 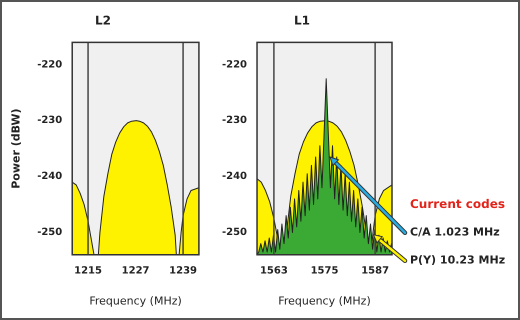 What do you see at coordinates (458, 260) in the screenshot?
I see `annotation: P(Y) 10.23 MHz` at bounding box center [458, 260].